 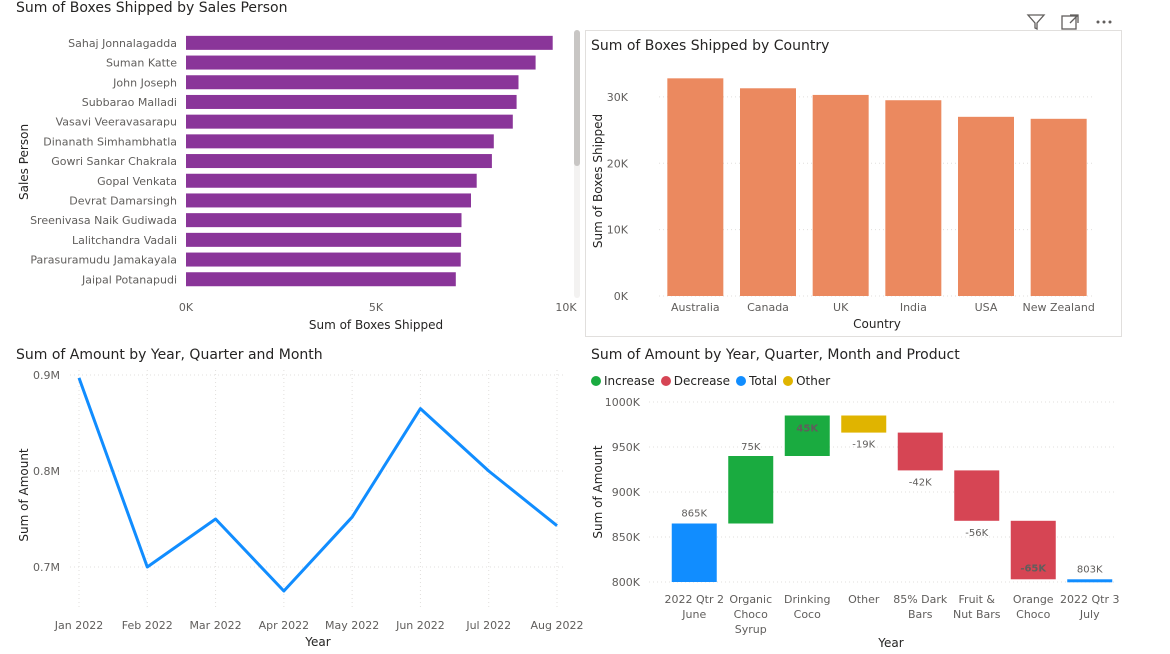 What do you see at coordinates (768, 307) in the screenshot?
I see `x-tick-label: Canada` at bounding box center [768, 307].